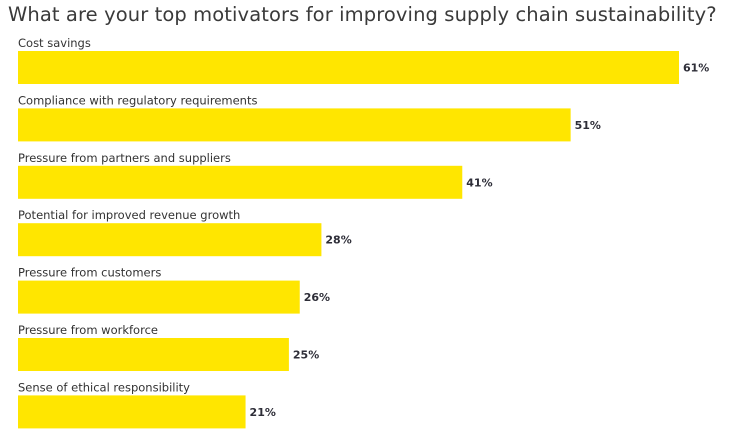 This screenshot has height=440, width=730. What do you see at coordinates (263, 412) in the screenshot?
I see `value-label: 21%` at bounding box center [263, 412].